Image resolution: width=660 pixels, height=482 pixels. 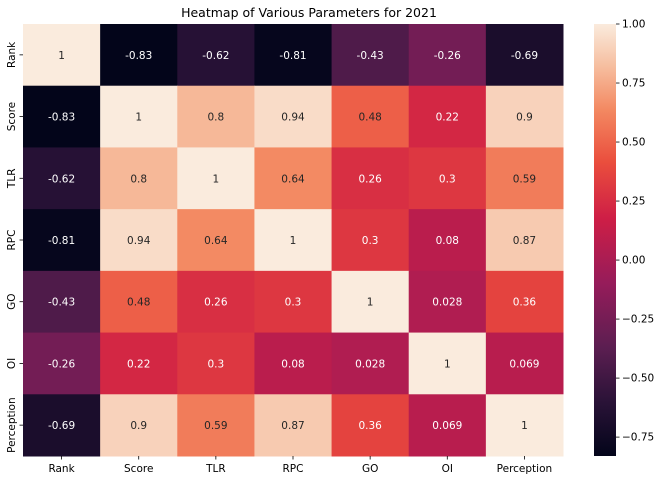 What do you see at coordinates (633, 25) in the screenshot?
I see `colorbar-tick-label: 1.00` at bounding box center [633, 25].